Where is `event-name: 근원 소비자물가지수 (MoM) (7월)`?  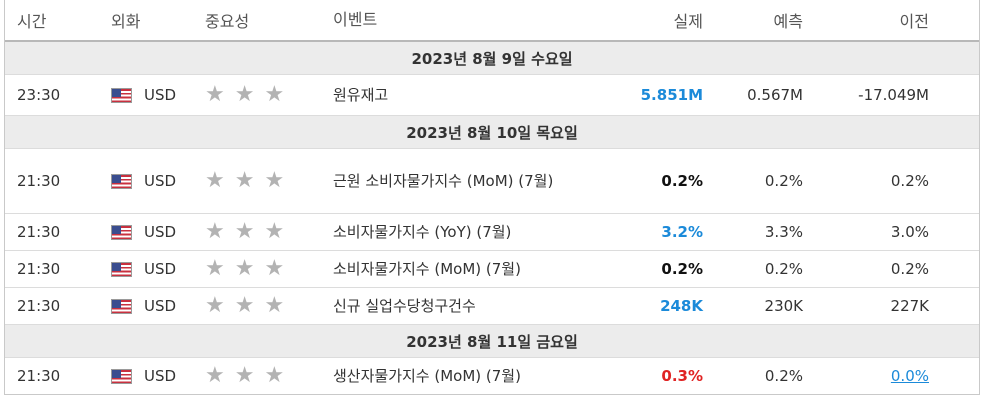 event-name: 근원 소비자물가지수 (MoM) (7월) is located at coordinates (443, 181).